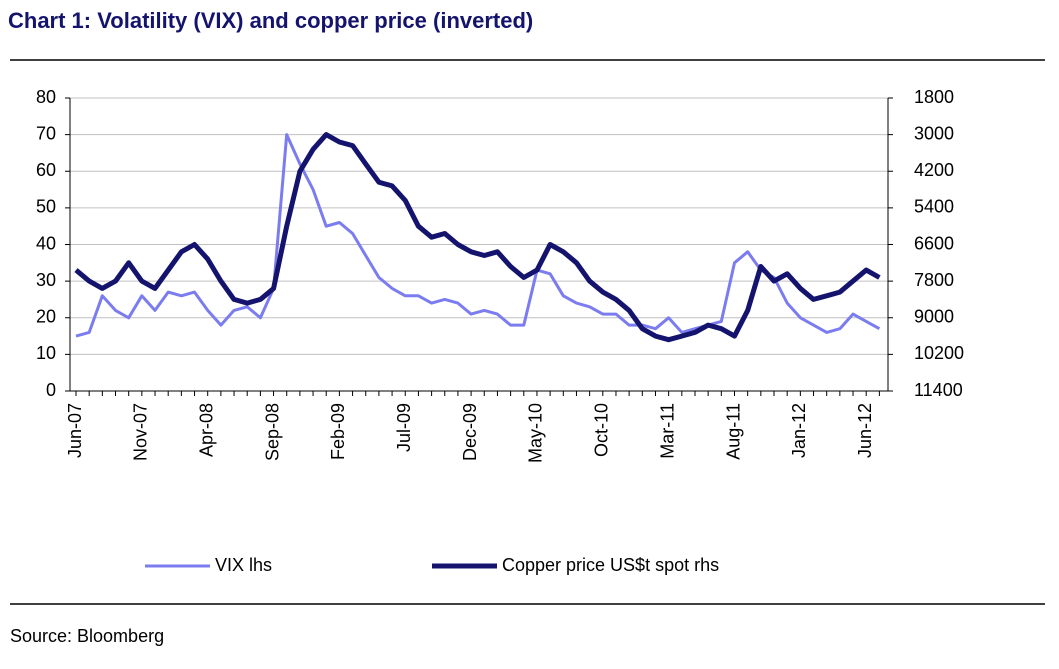 This screenshot has width=1059, height=669. I want to click on source: Source: Bloomberg, so click(87, 636).